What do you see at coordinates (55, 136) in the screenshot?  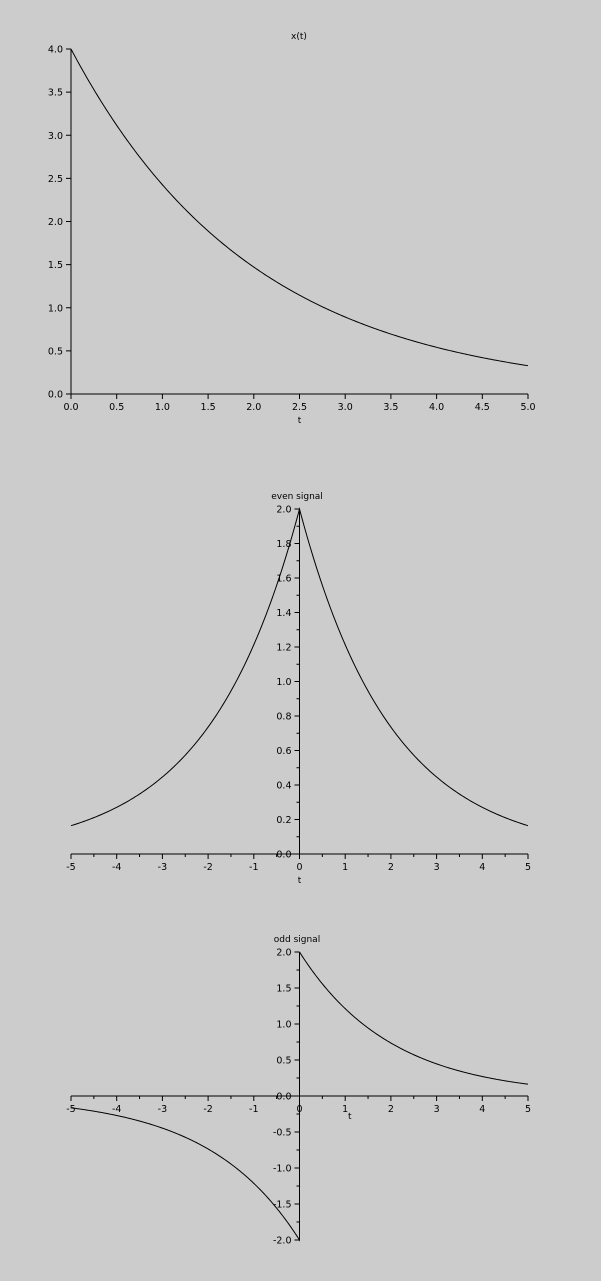 I see `y-tick-label: 3.0` at bounding box center [55, 136].